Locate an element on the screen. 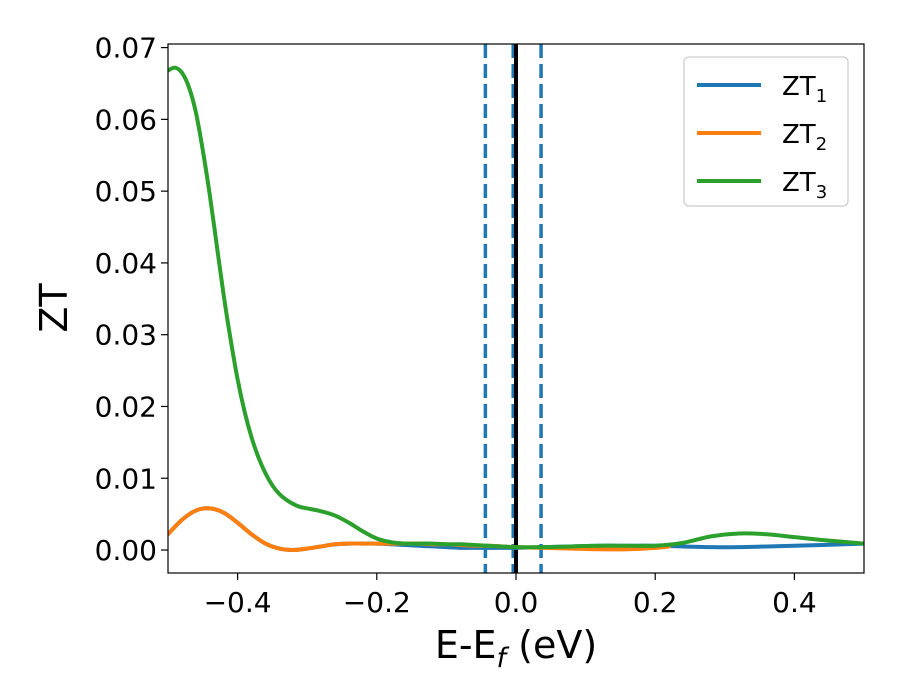 The height and width of the screenshot is (700, 900). y-tick-label: 0.01 is located at coordinates (126, 478).